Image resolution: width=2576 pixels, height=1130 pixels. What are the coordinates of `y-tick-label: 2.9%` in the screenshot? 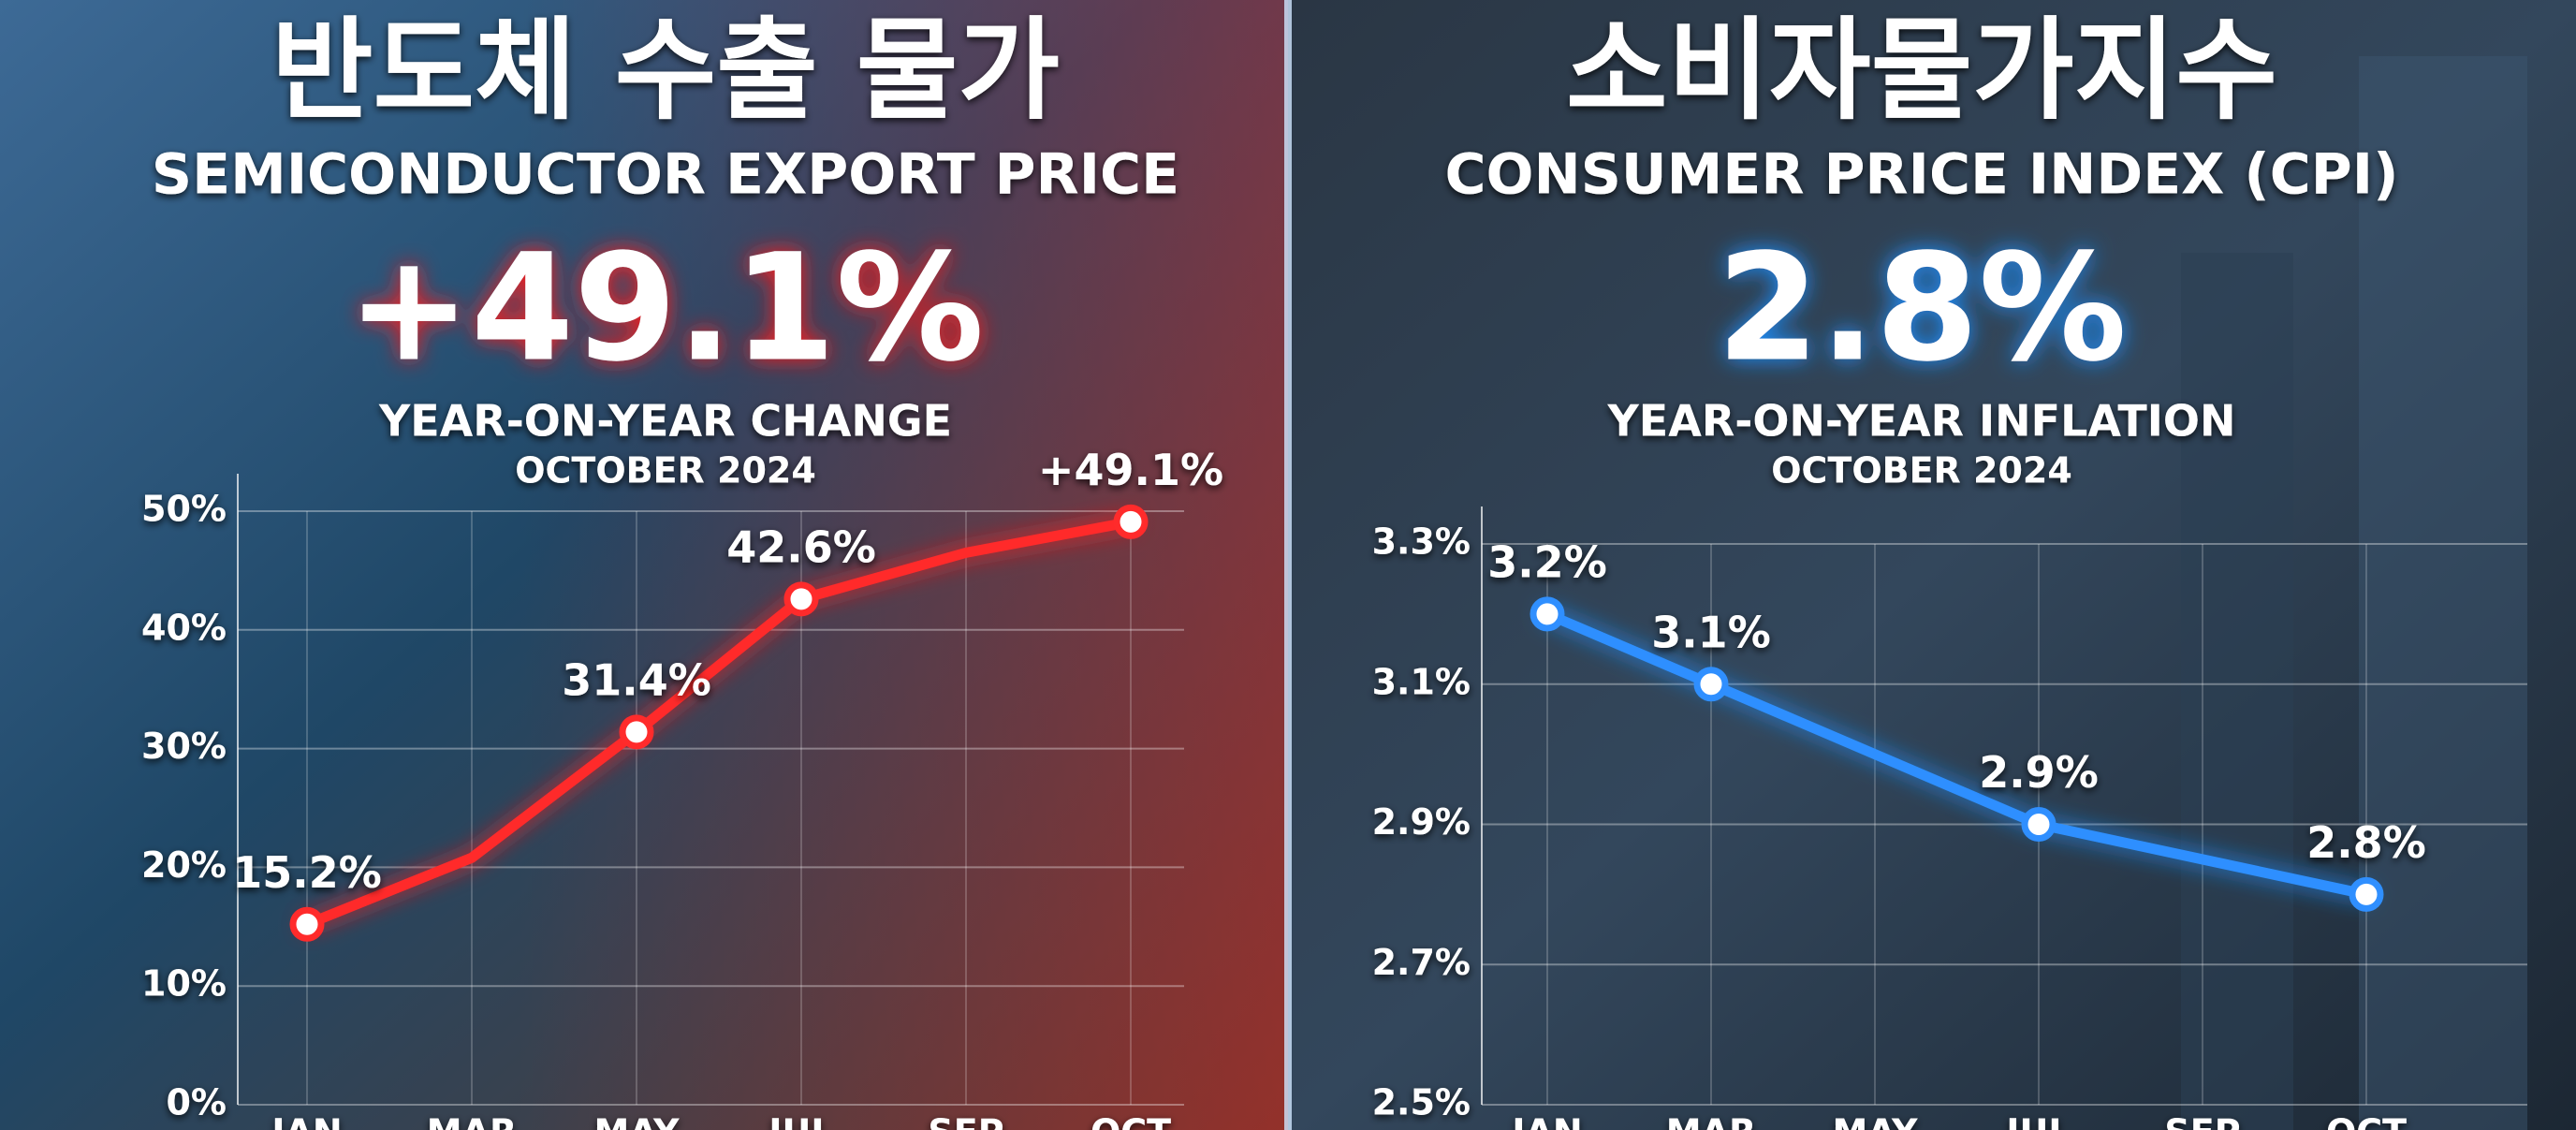 It's located at (1421, 822).